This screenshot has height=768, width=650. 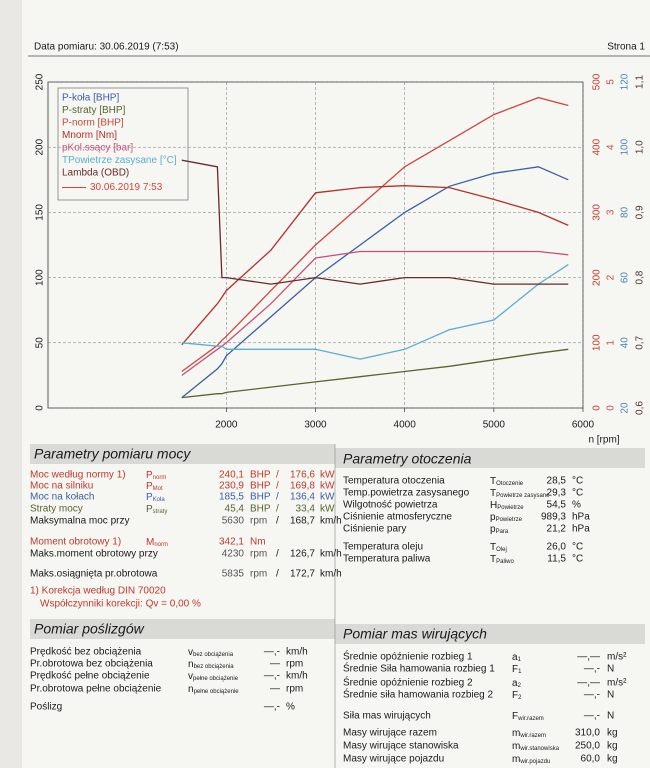 What do you see at coordinates (626, 47) in the screenshot?
I see `page-number: Strona 1` at bounding box center [626, 47].